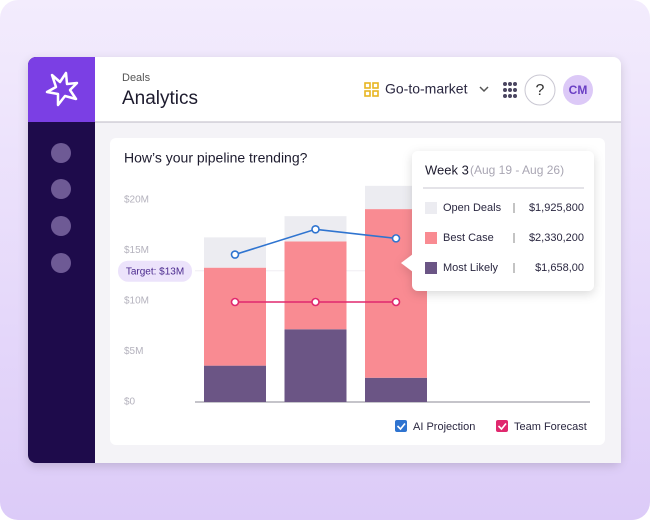  I want to click on legend-label: AI Projection, so click(444, 427).